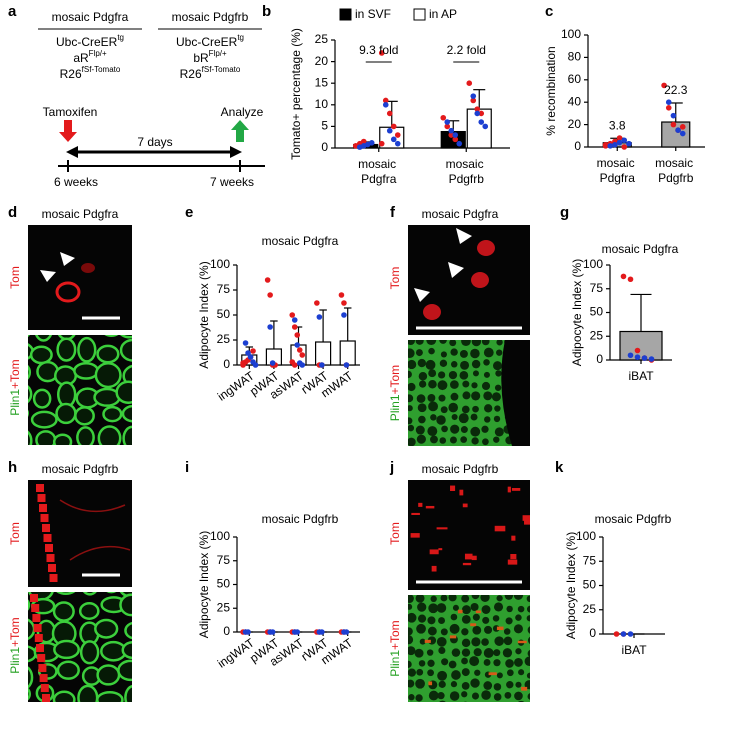 This screenshot has height=743, width=750. I want to click on arrow-green, so click(240, 131).